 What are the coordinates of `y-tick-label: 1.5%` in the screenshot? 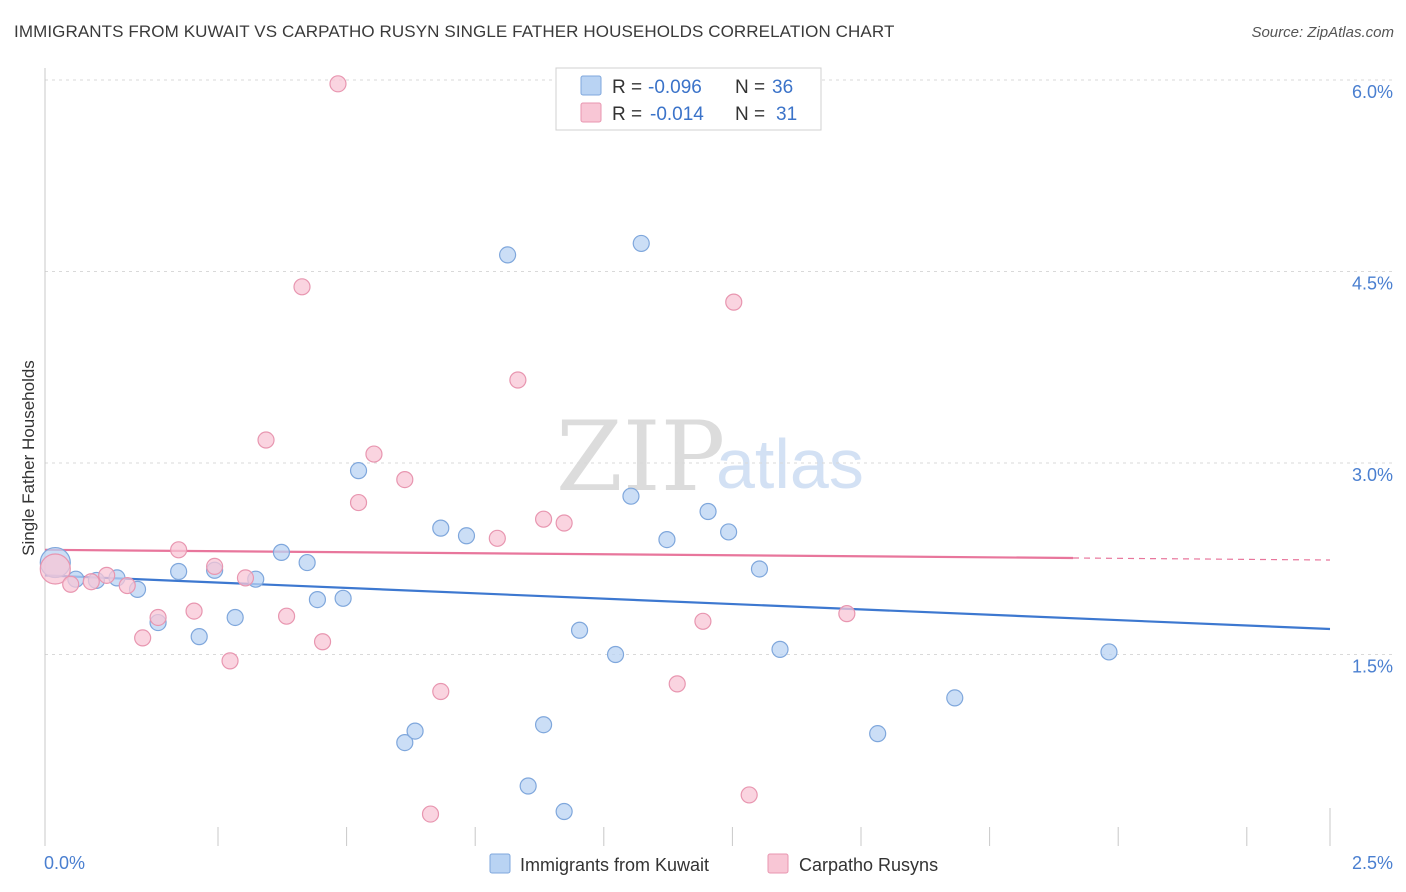 It's located at (1372, 667).